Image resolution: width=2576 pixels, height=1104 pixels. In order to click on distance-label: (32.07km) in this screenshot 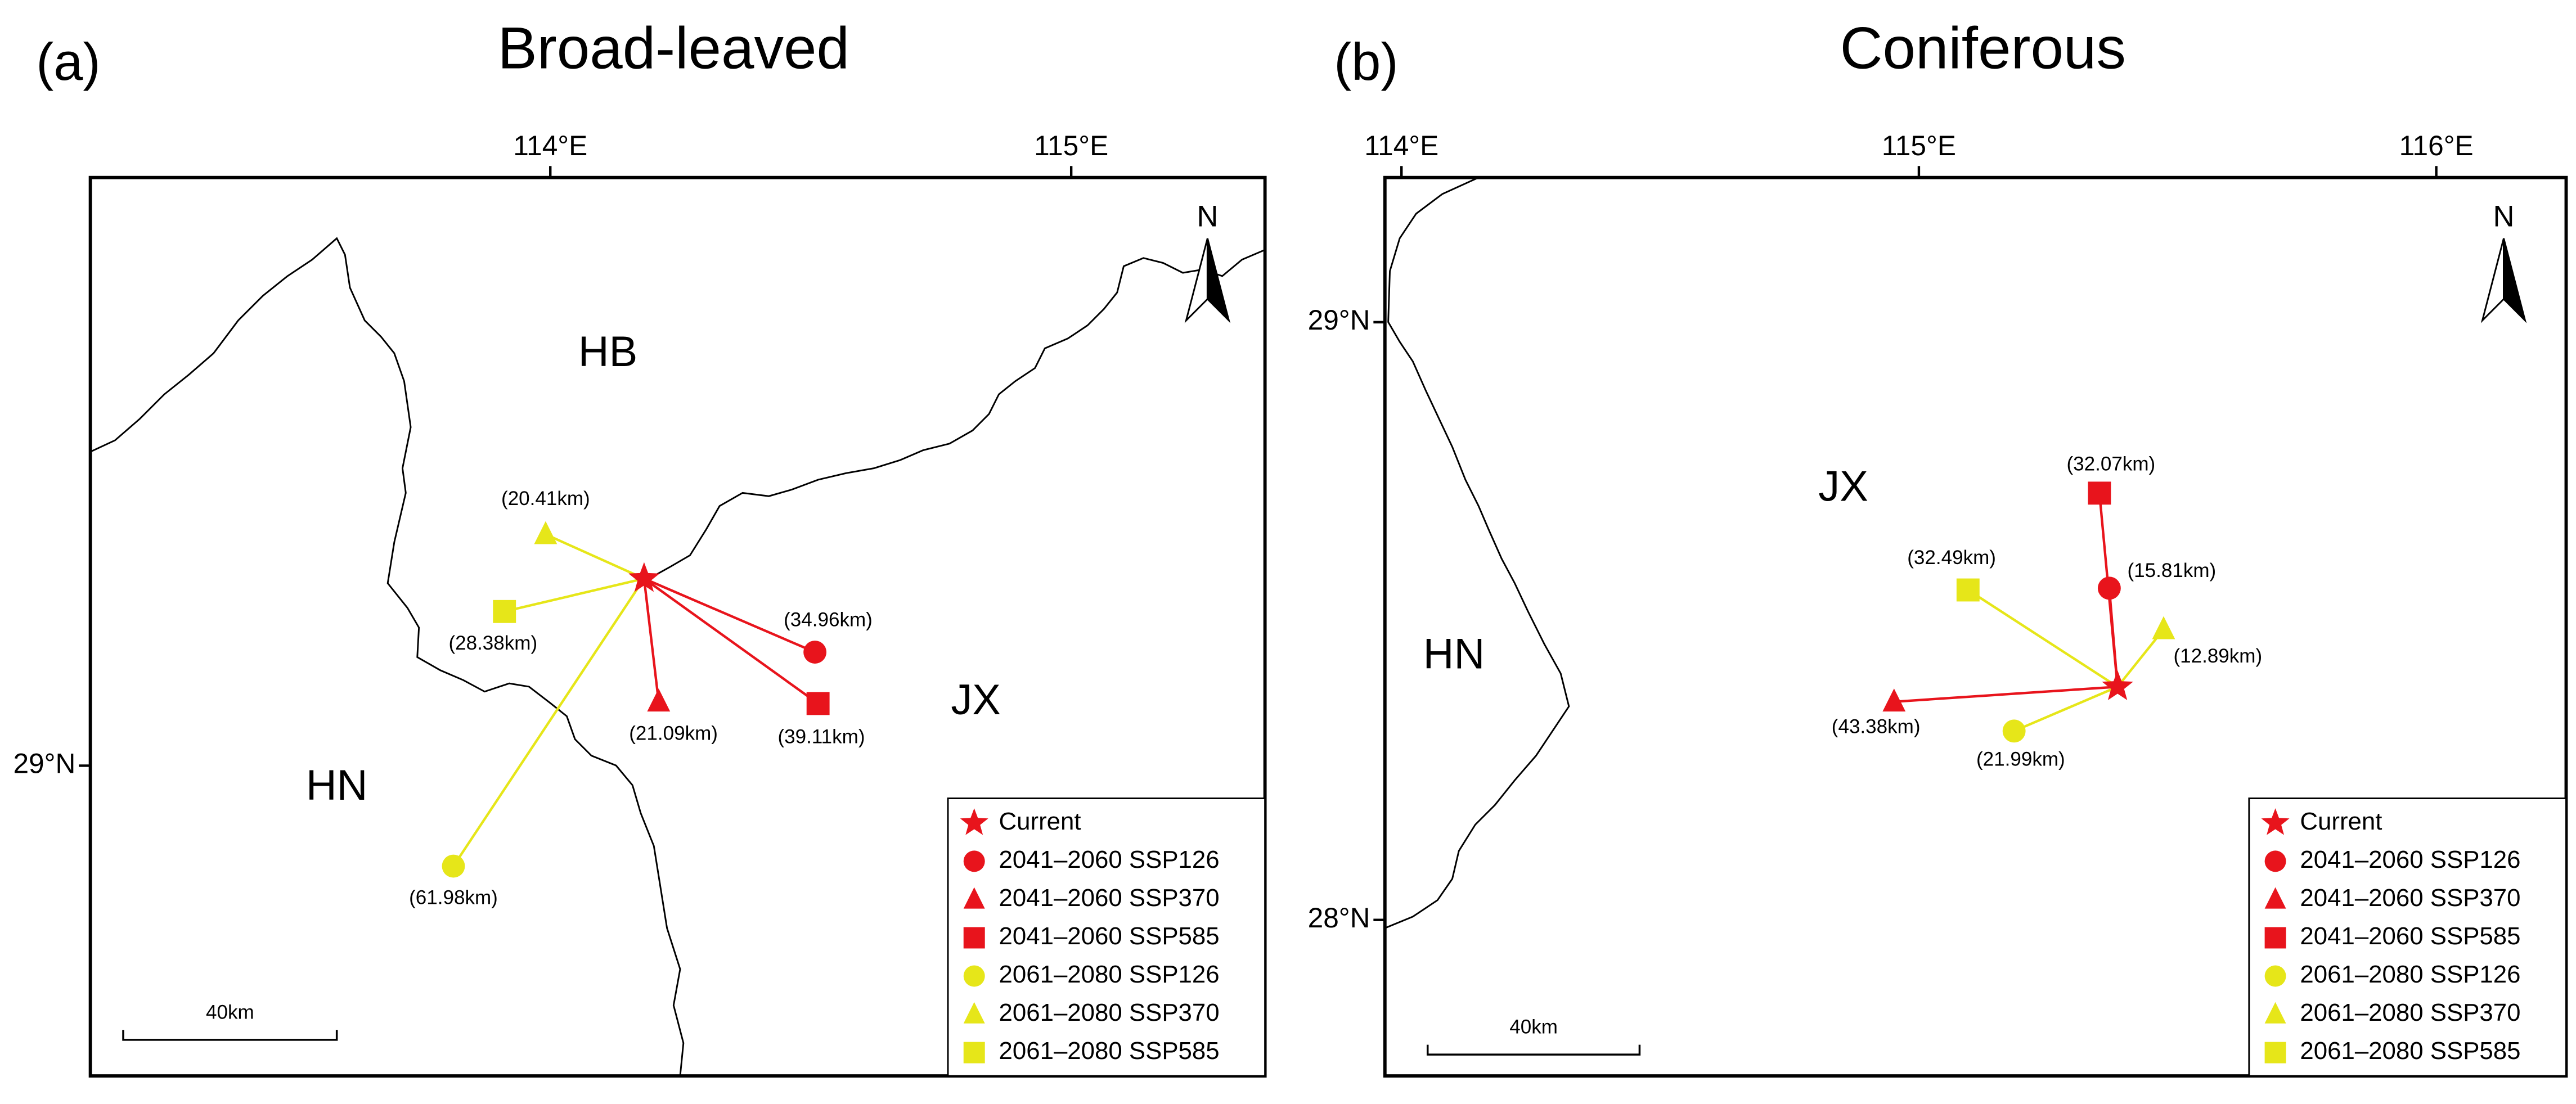, I will do `click(2110, 464)`.